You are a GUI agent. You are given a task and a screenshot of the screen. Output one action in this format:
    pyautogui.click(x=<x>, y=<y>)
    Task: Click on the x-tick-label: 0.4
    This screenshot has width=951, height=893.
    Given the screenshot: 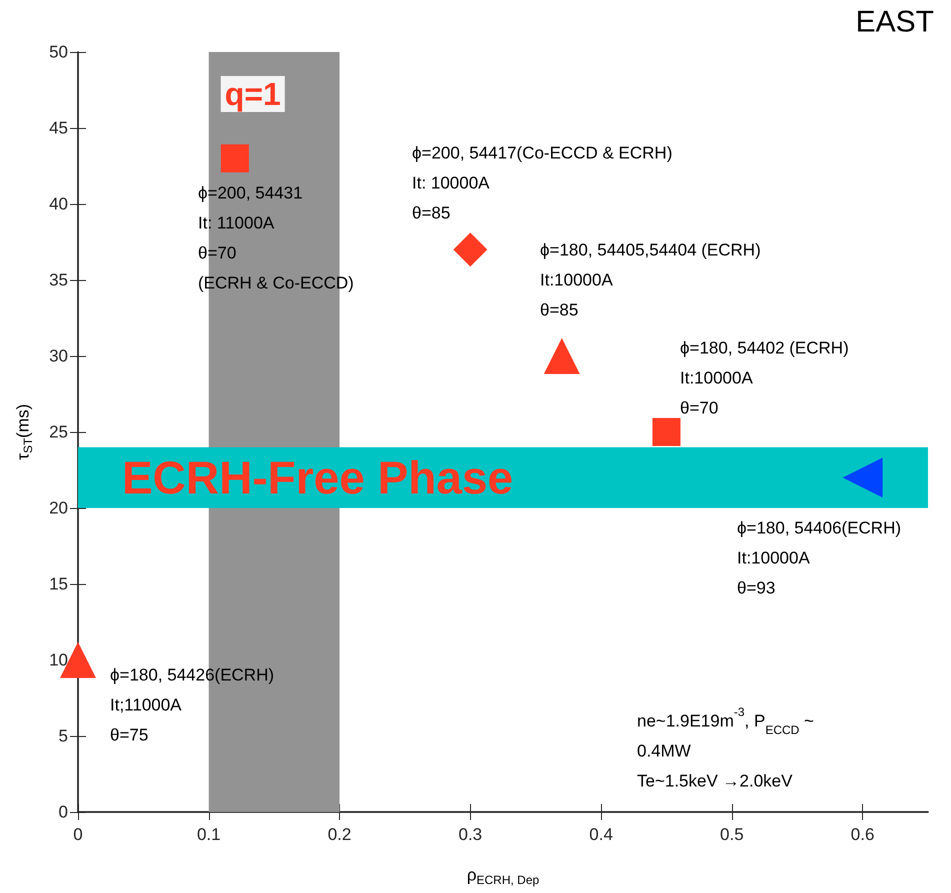 What is the action you would take?
    pyautogui.click(x=601, y=834)
    